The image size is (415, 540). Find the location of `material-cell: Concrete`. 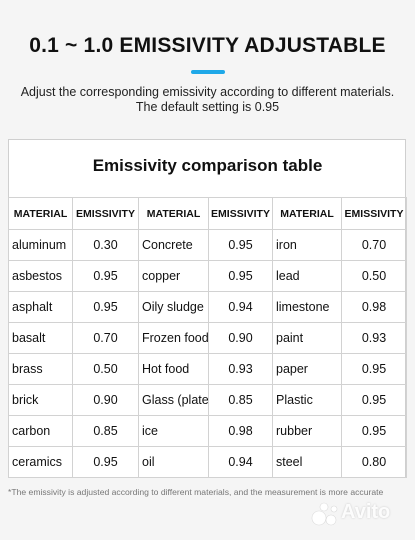

material-cell: Concrete is located at coordinates (173, 245).